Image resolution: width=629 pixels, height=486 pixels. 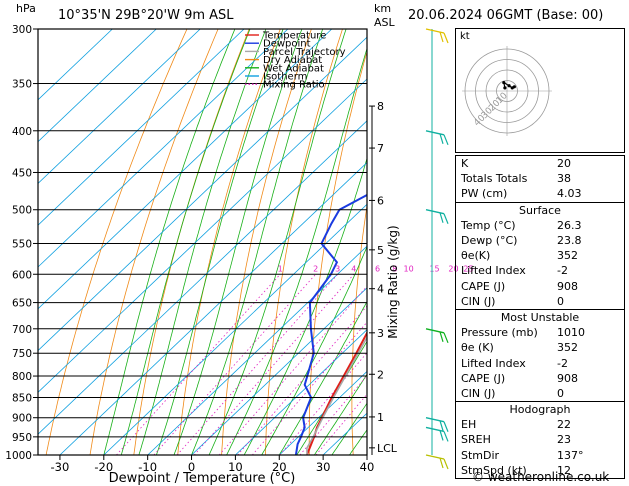 I want to click on height-tick-label: 8, so click(x=380, y=106).